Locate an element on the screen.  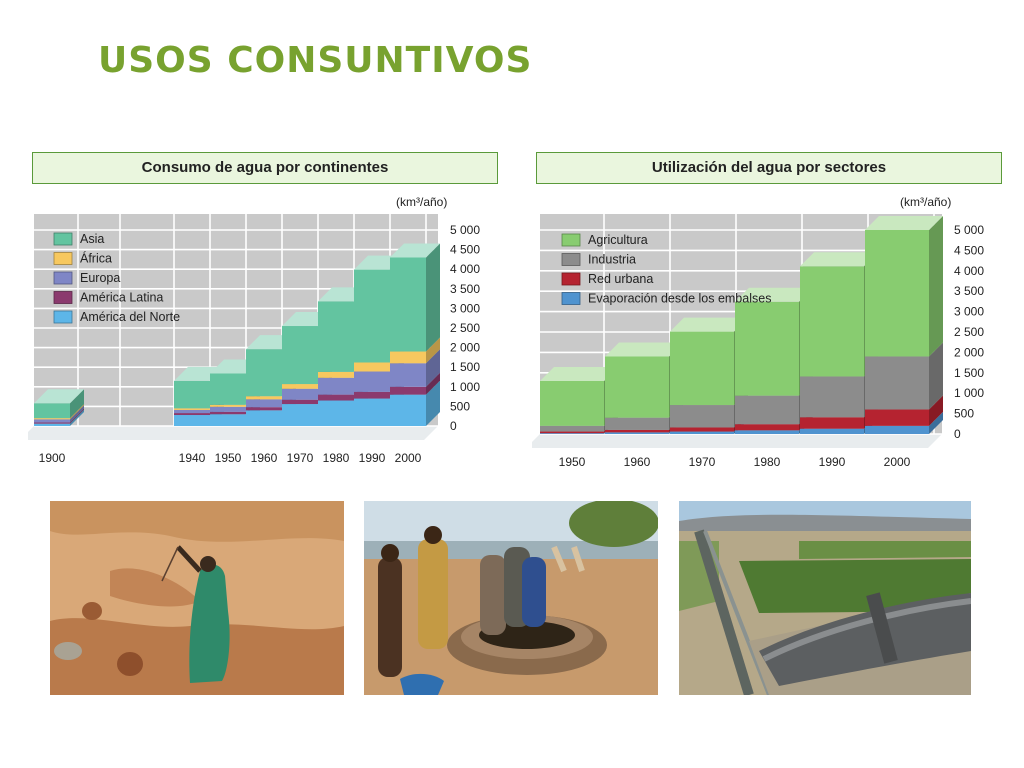
y-tick-label: 2 500 is located at coordinates (969, 332).